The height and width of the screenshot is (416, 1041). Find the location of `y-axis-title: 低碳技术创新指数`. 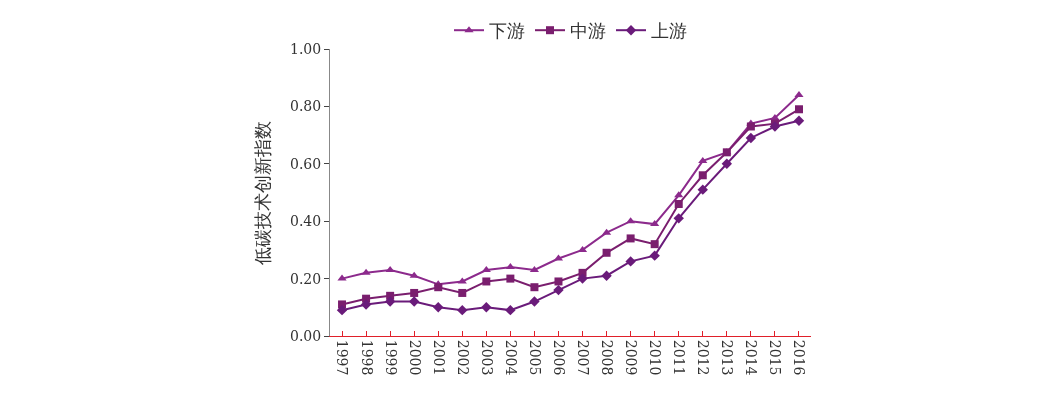

y-axis-title: 低碳技术创新指数 is located at coordinates (263, 192).